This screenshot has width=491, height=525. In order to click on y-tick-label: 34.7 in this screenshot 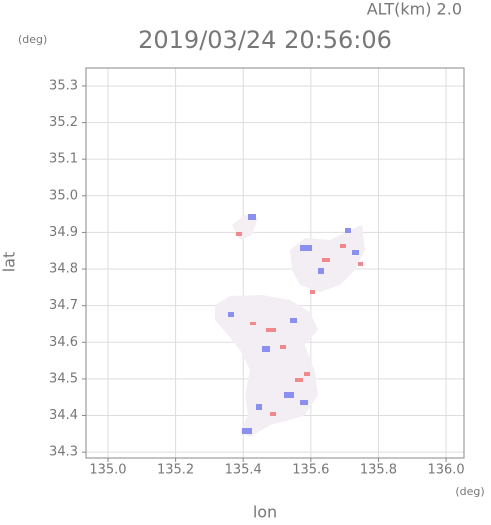, I will do `click(63, 305)`.